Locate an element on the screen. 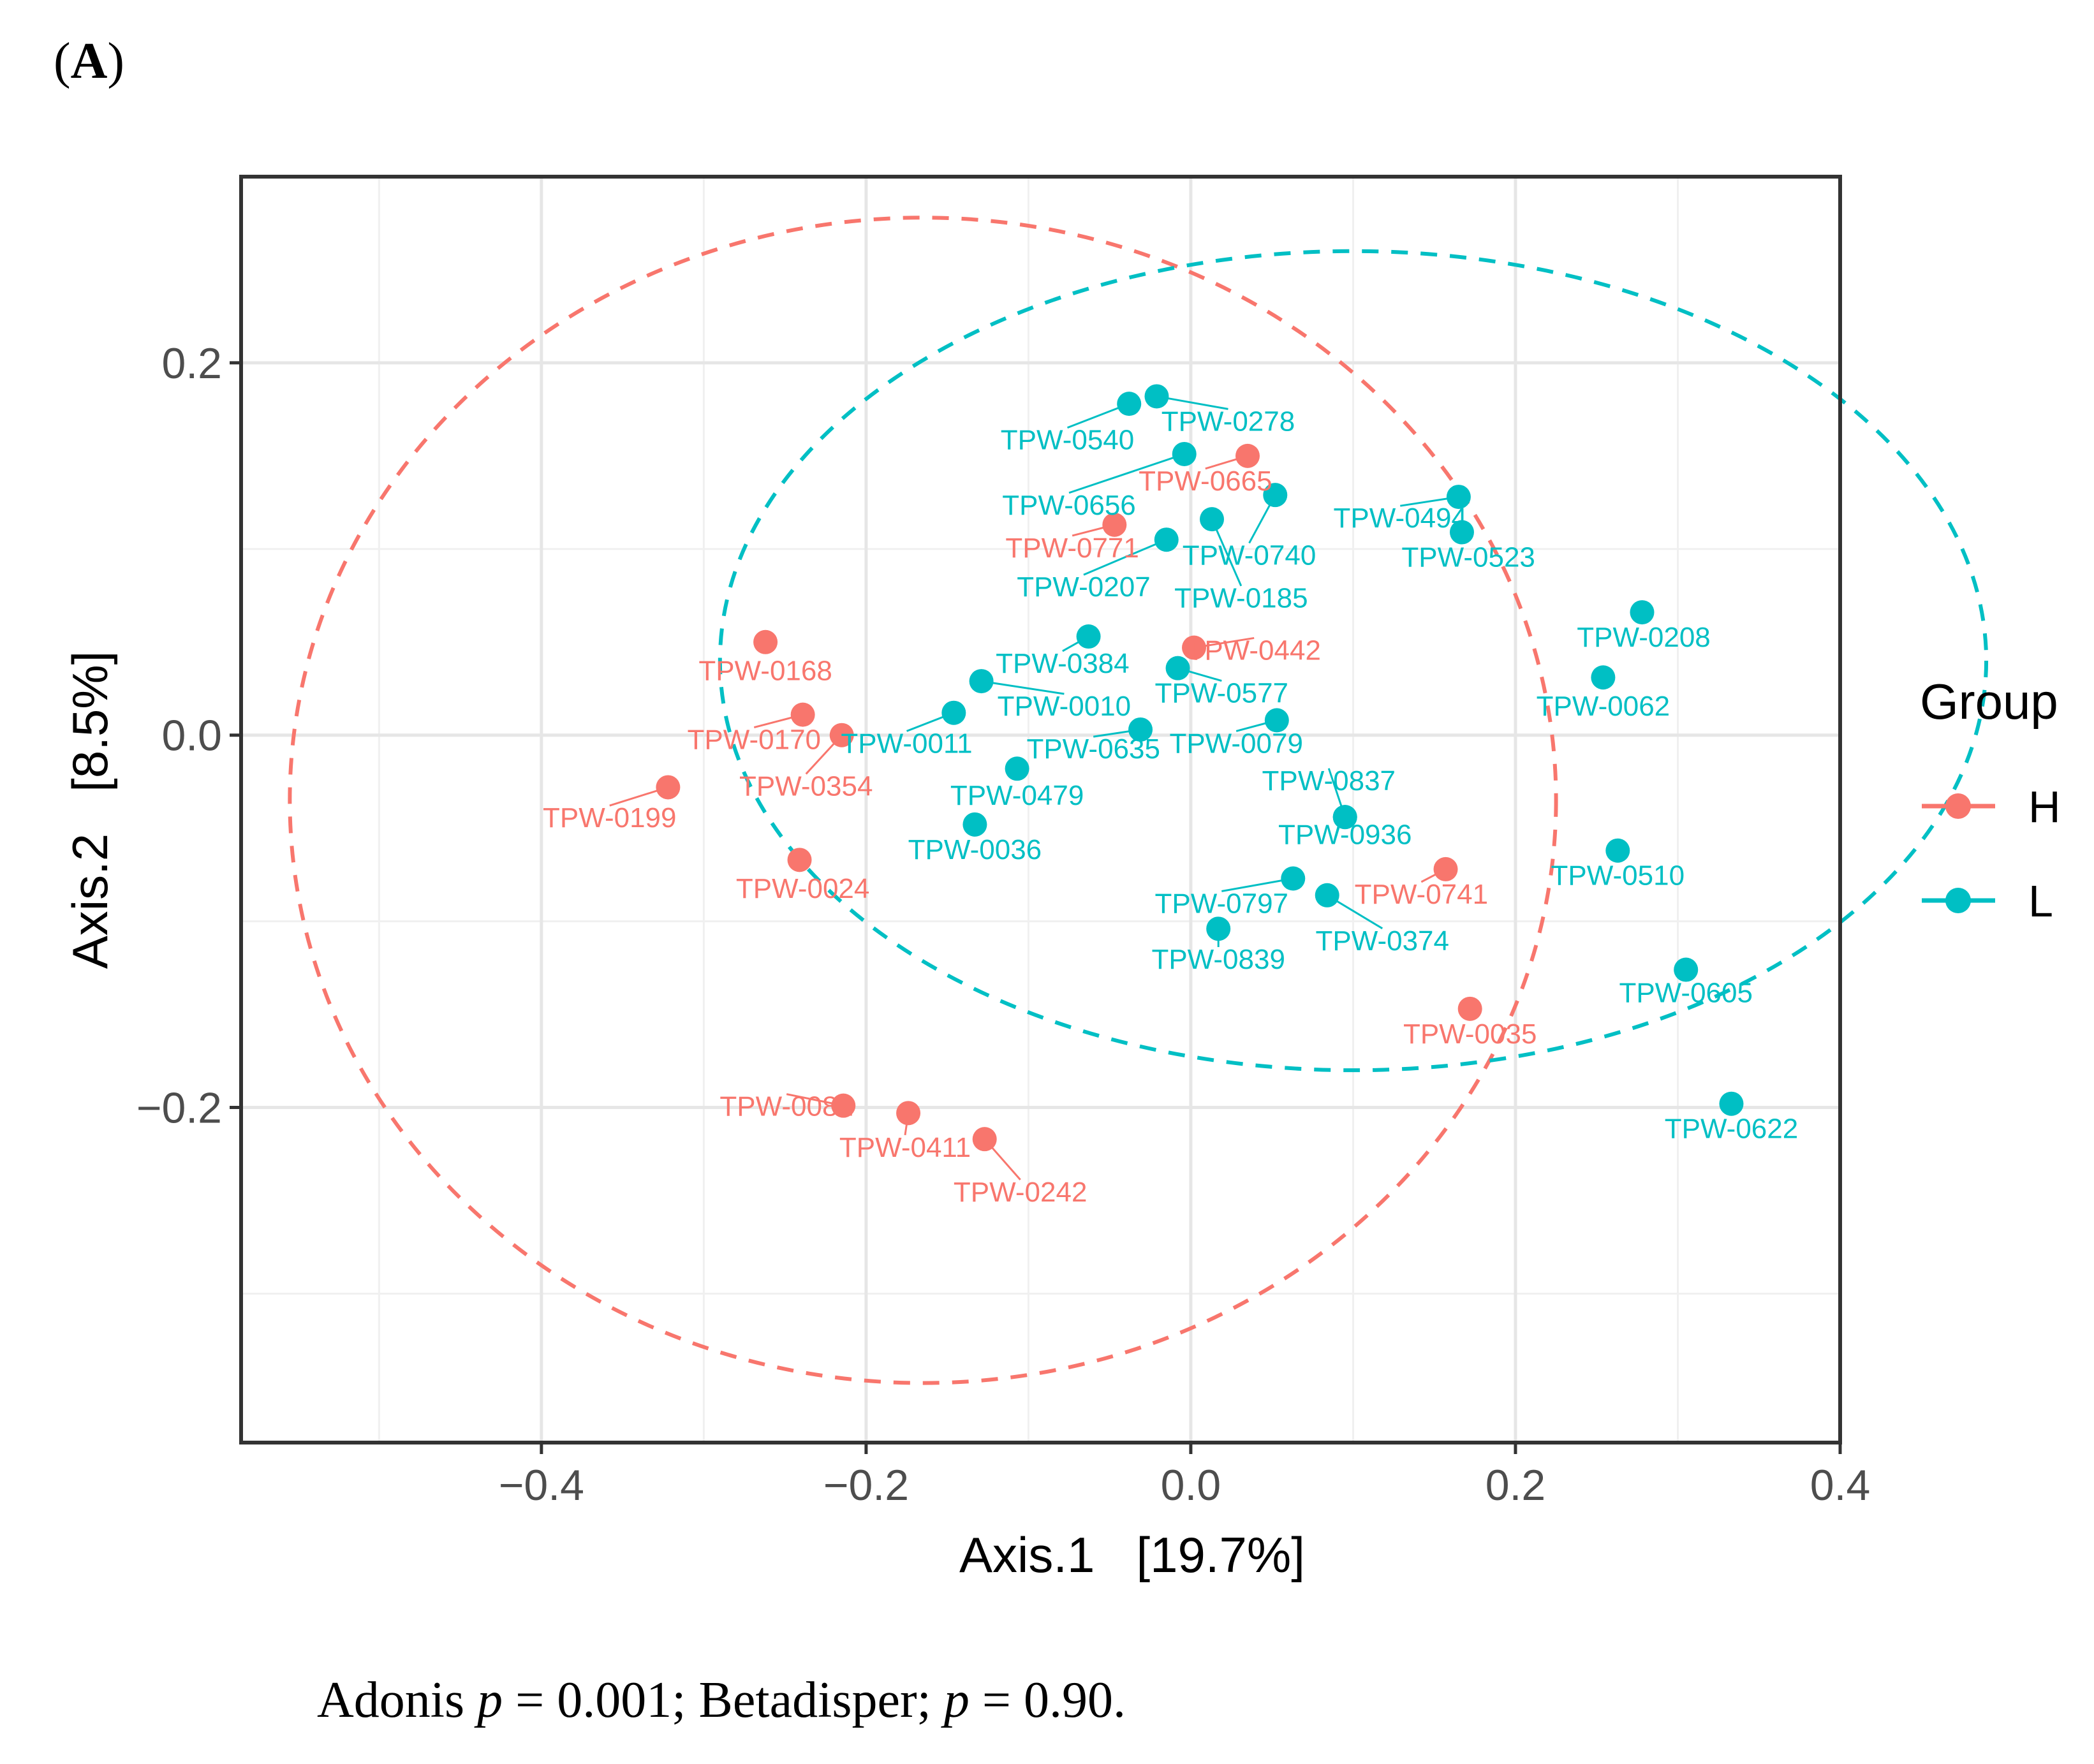 Image resolution: width=2094 pixels, height=1764 pixels. label-tpw-0199: TPW-0199 is located at coordinates (610, 818).